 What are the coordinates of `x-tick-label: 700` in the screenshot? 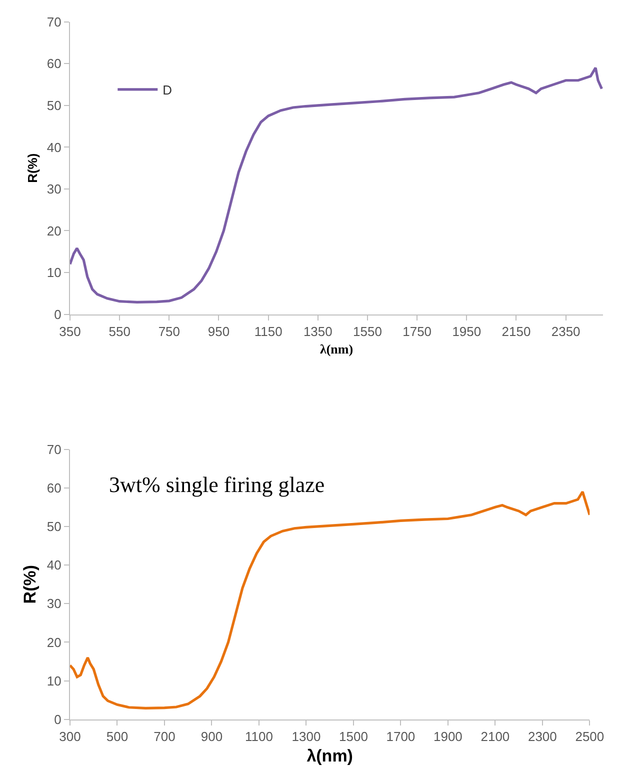 It's located at (165, 736).